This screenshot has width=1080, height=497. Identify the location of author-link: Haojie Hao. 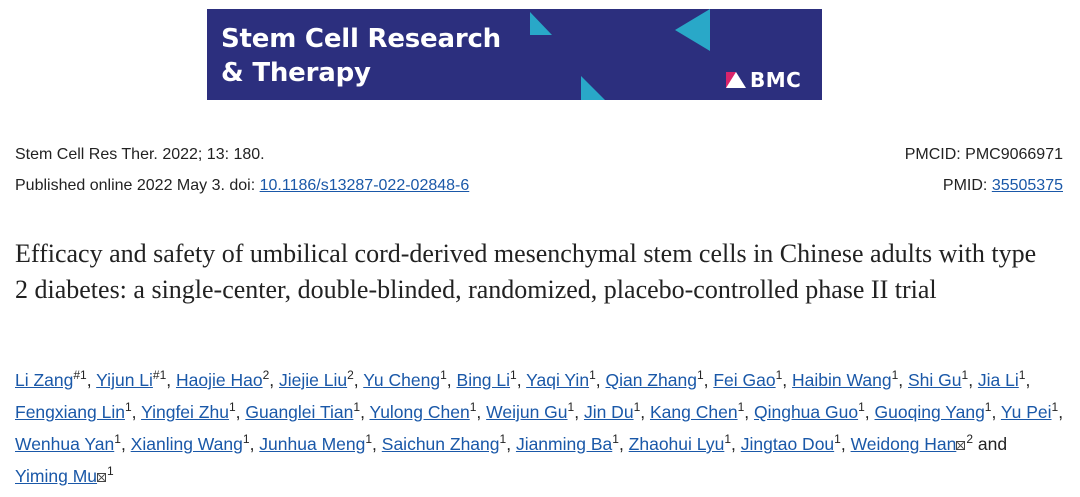
(219, 380).